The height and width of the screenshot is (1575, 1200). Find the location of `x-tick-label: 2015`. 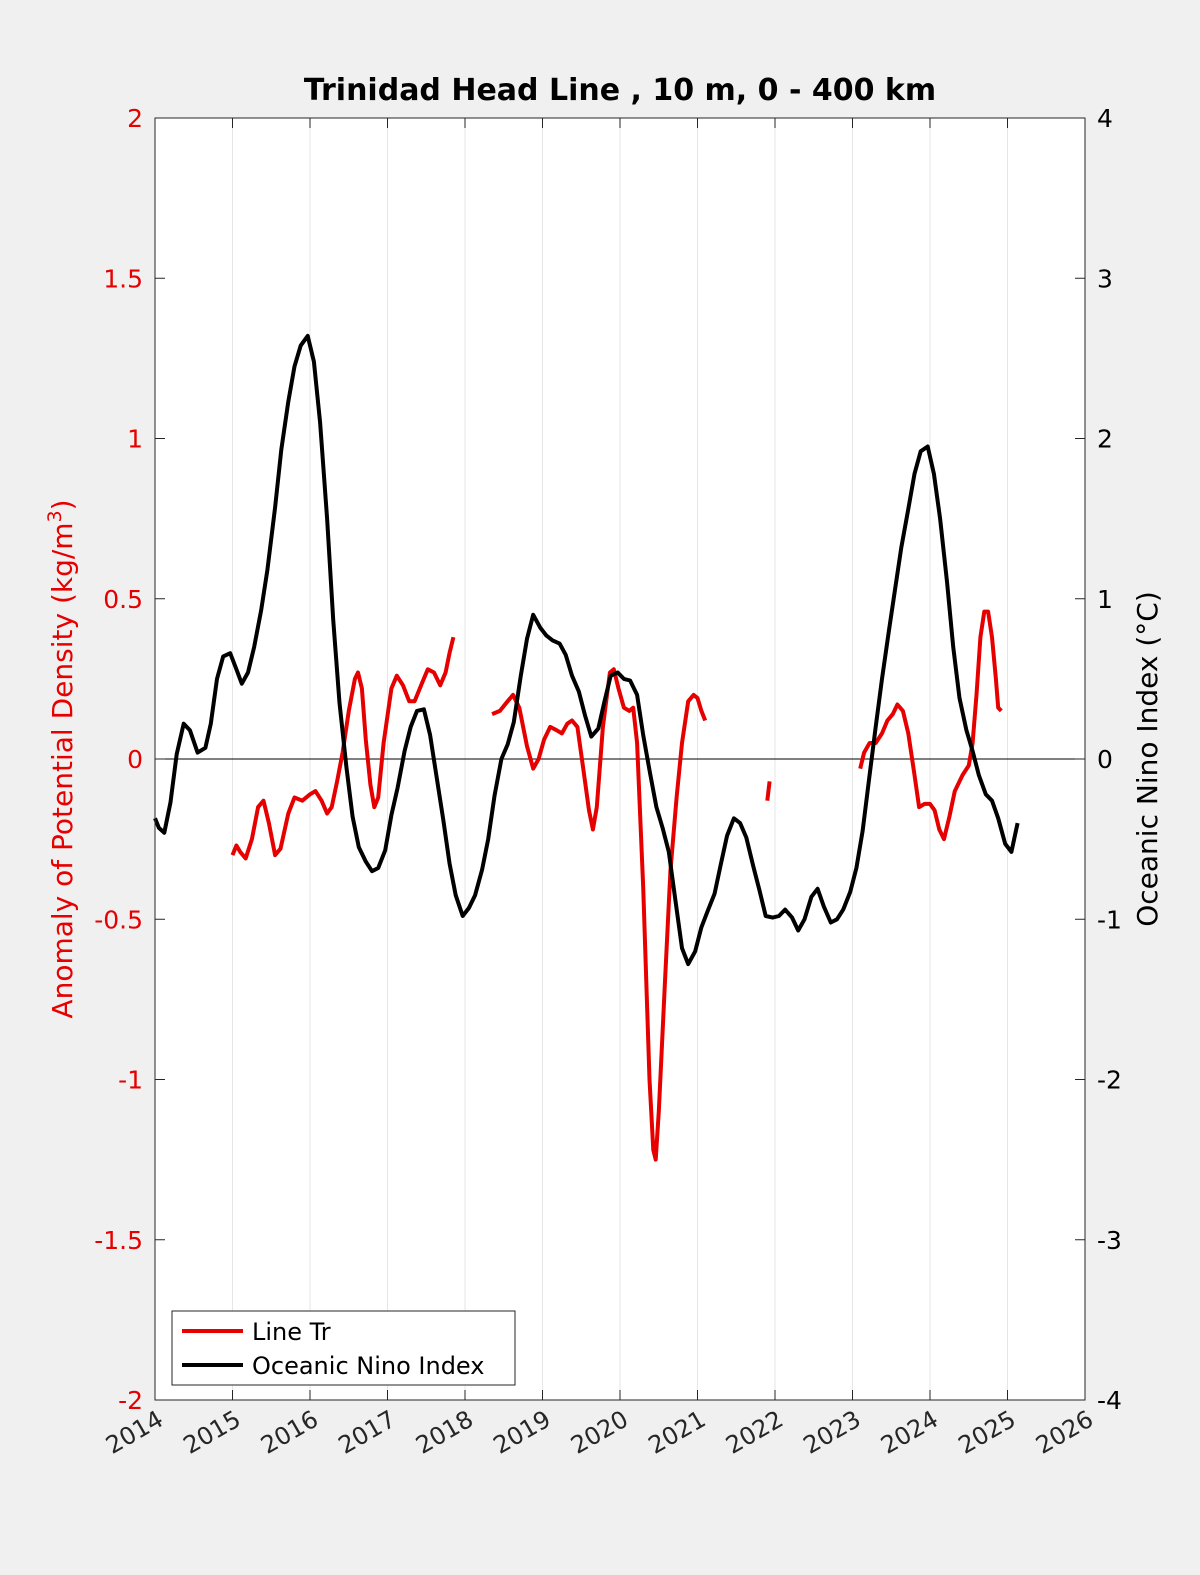

x-tick-label: 2015 is located at coordinates (212, 1432).